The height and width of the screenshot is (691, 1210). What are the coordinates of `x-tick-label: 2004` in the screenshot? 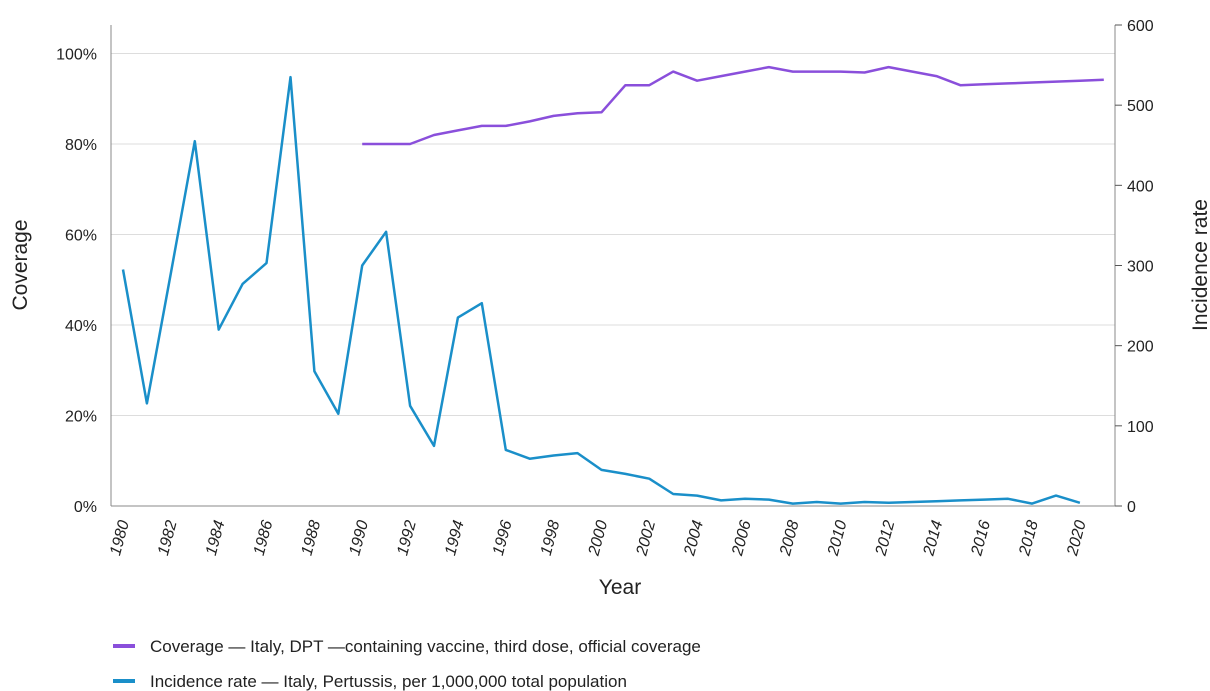 It's located at (694, 539).